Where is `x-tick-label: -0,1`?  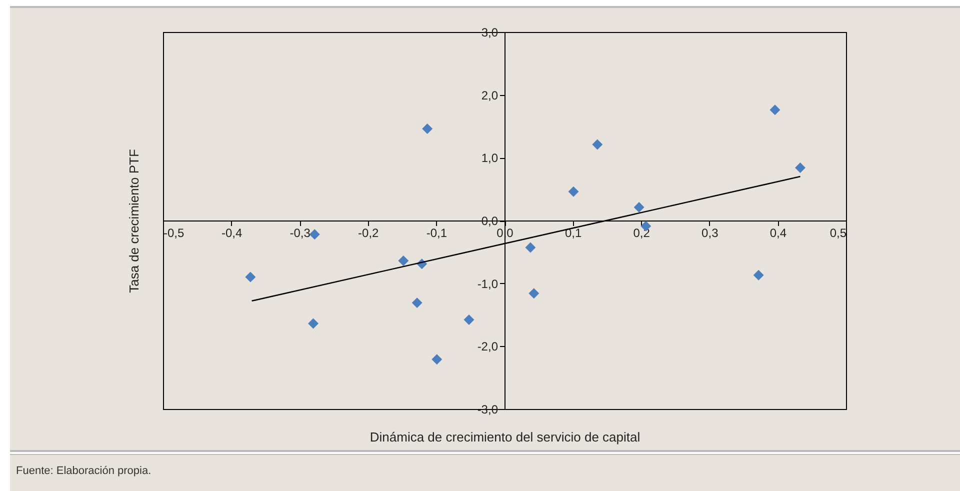
x-tick-label: -0,1 is located at coordinates (437, 233).